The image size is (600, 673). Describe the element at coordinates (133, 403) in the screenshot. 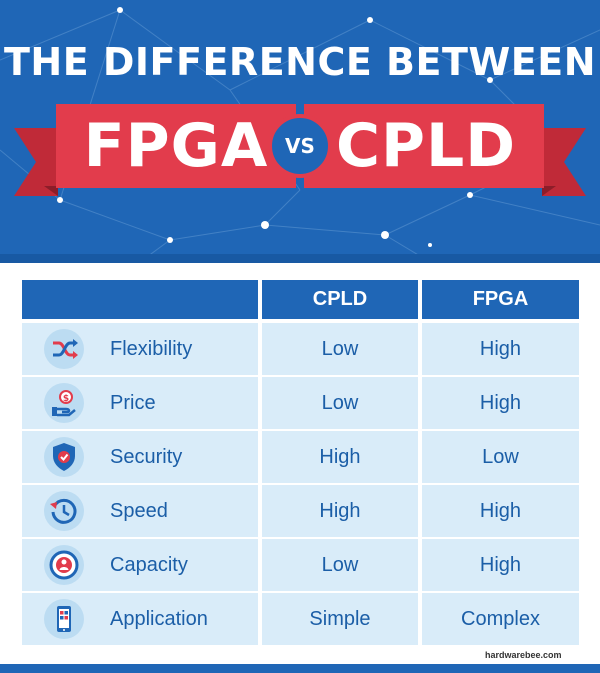

I see `feature-label: Price` at that location.